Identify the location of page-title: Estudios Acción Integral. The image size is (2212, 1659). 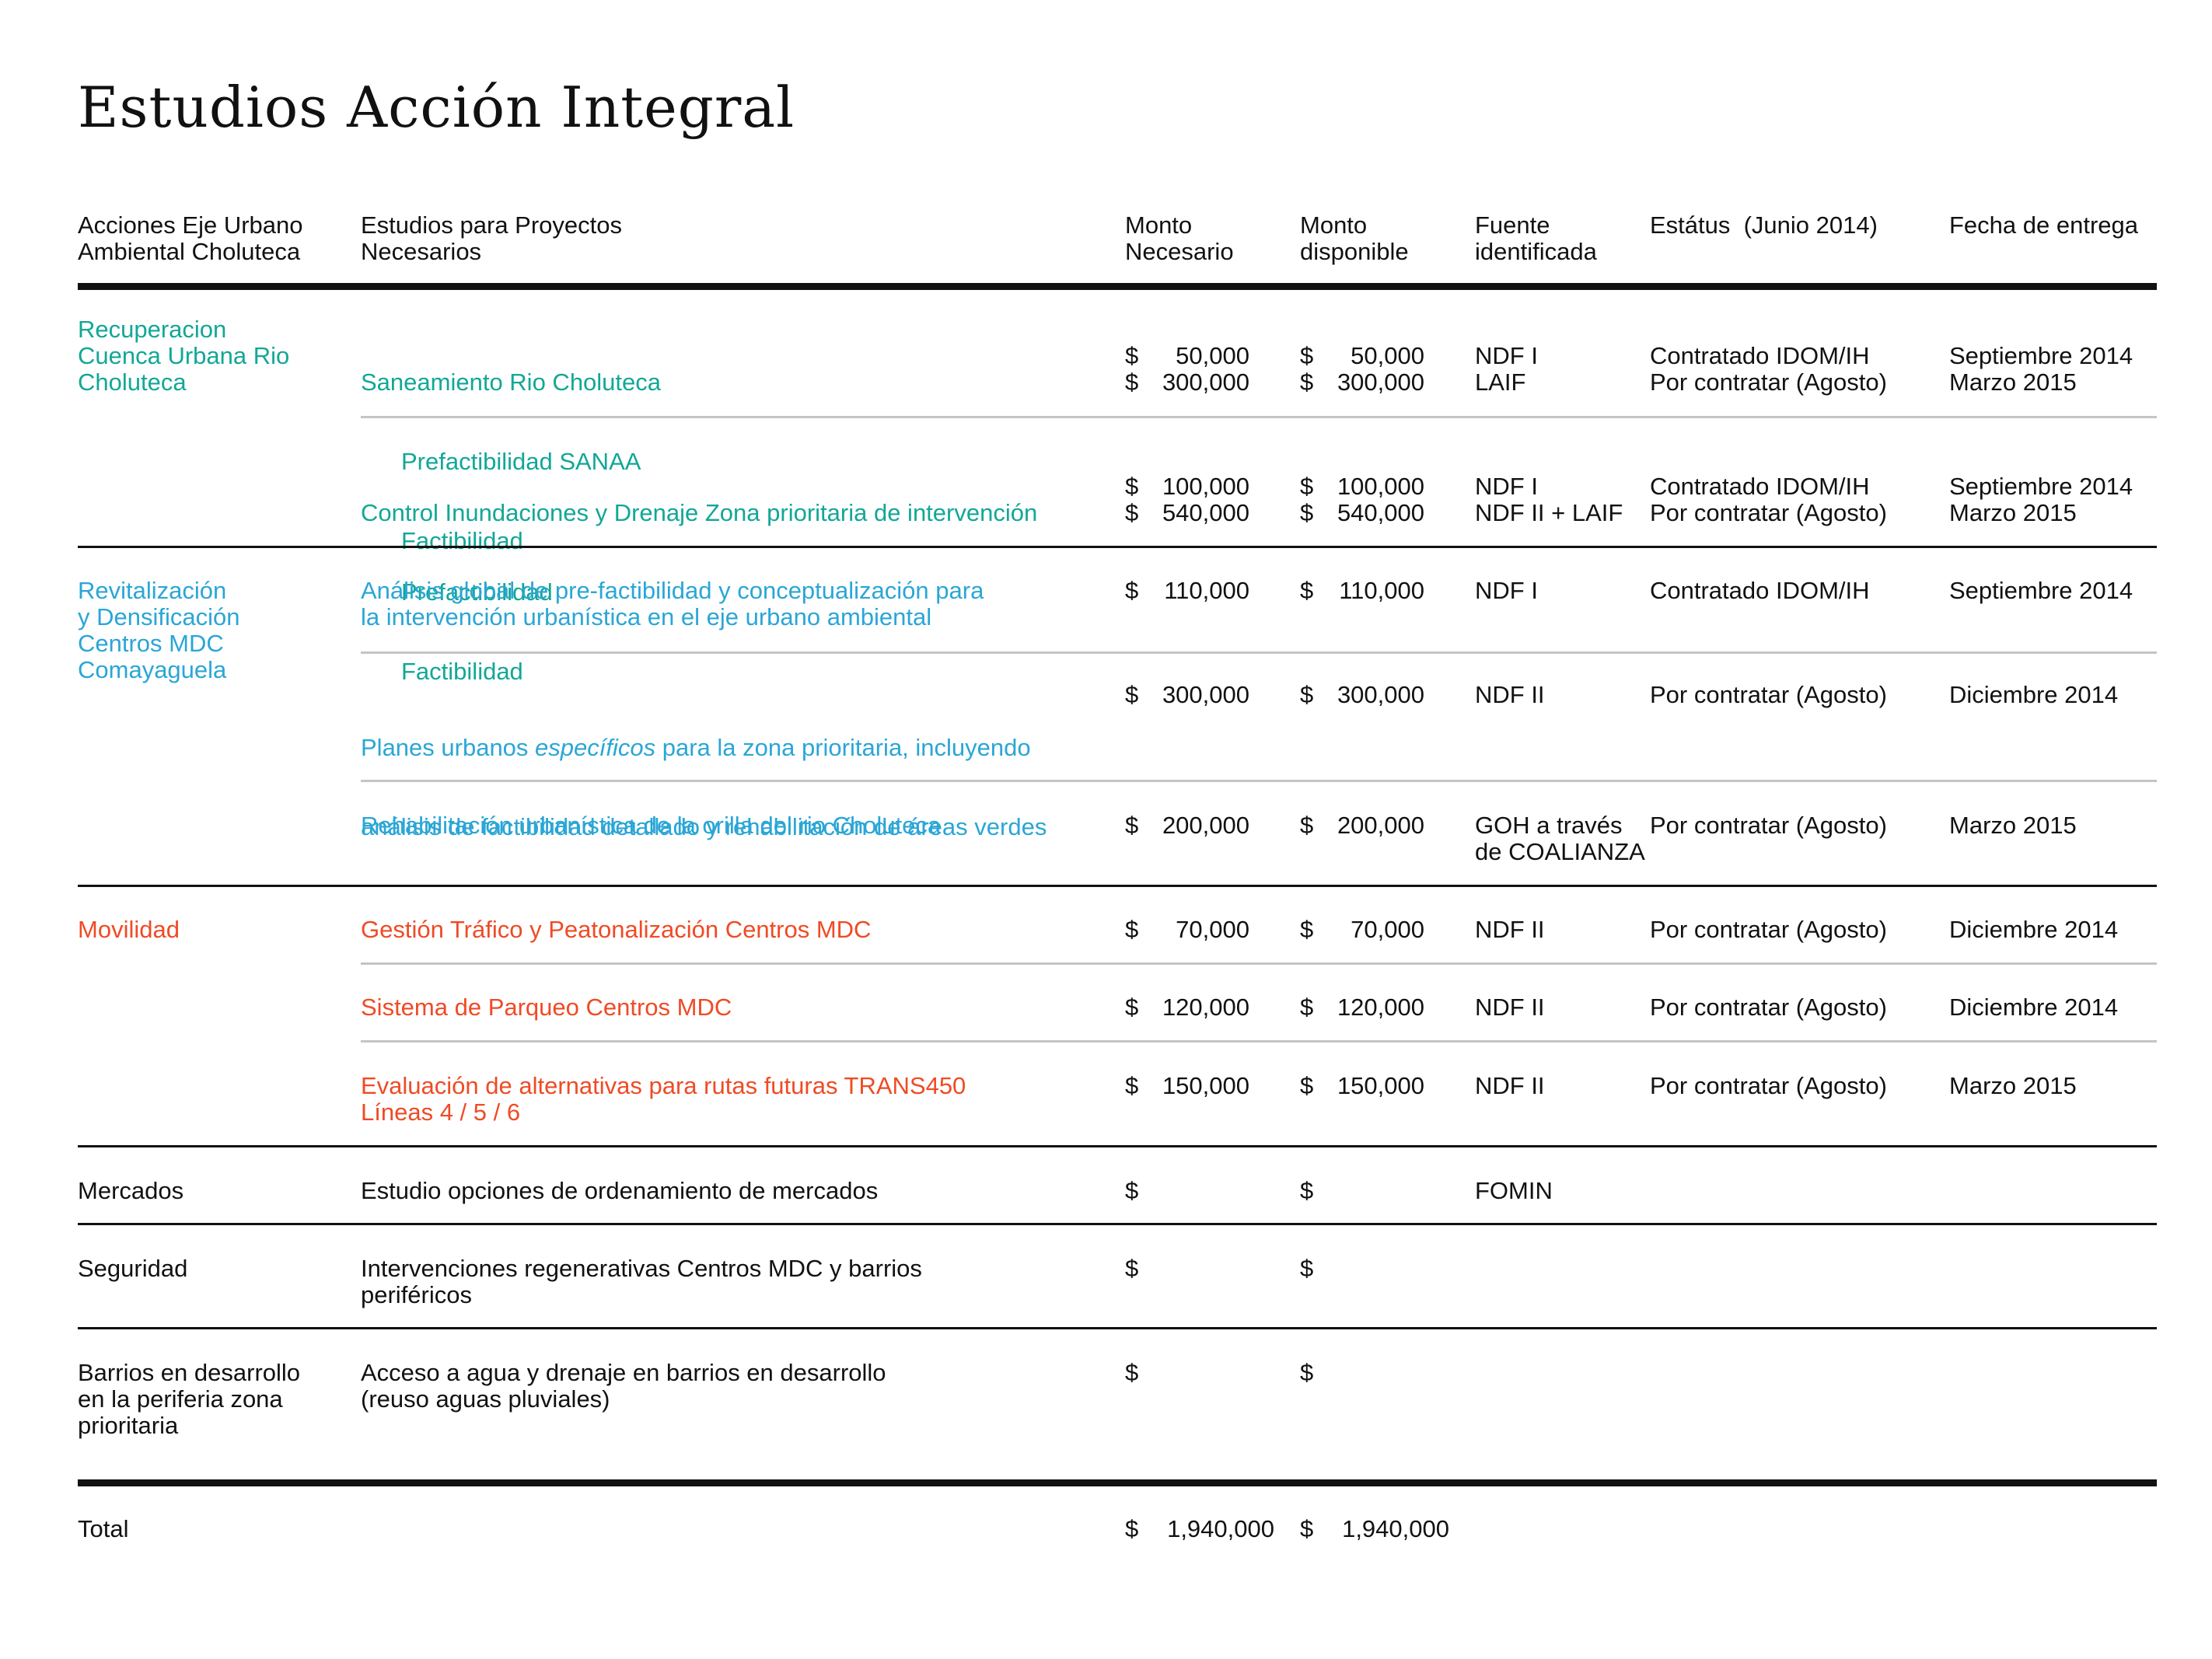
(436, 107).